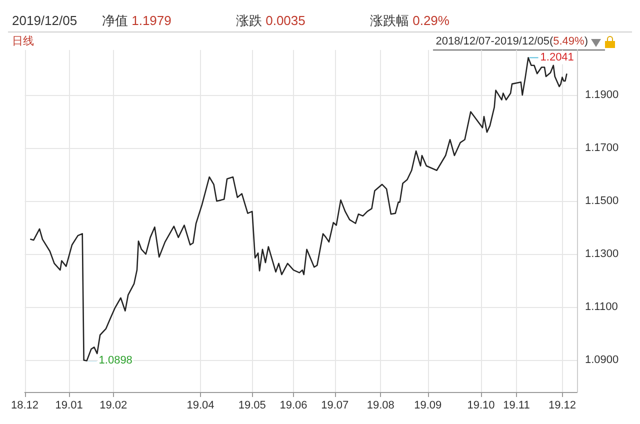  I want to click on x-tick-label: 19.01, so click(69, 406).